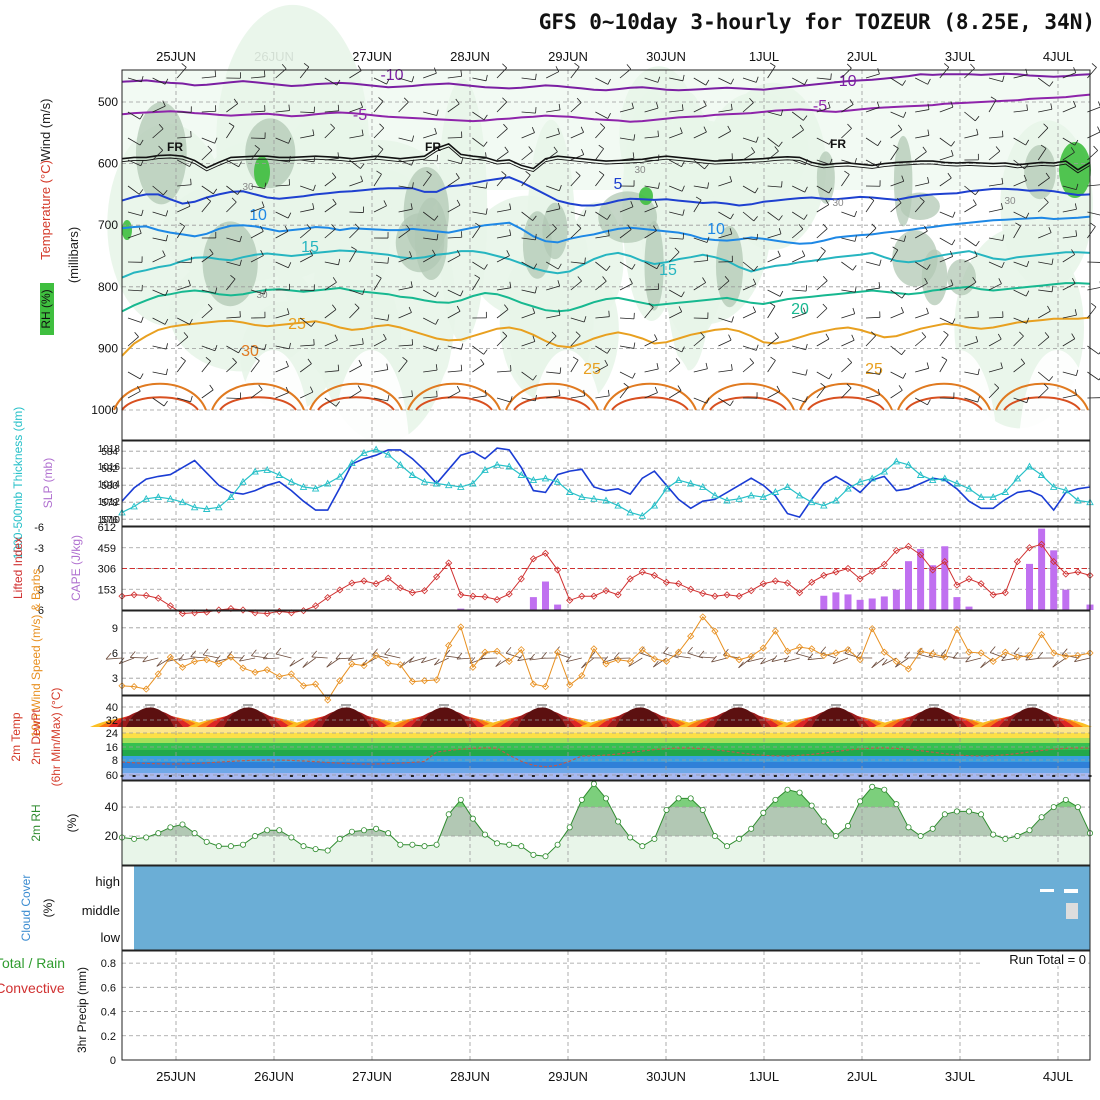 This screenshot has width=1100, height=1100. I want to click on date-label-top: 30JUN, so click(666, 56).